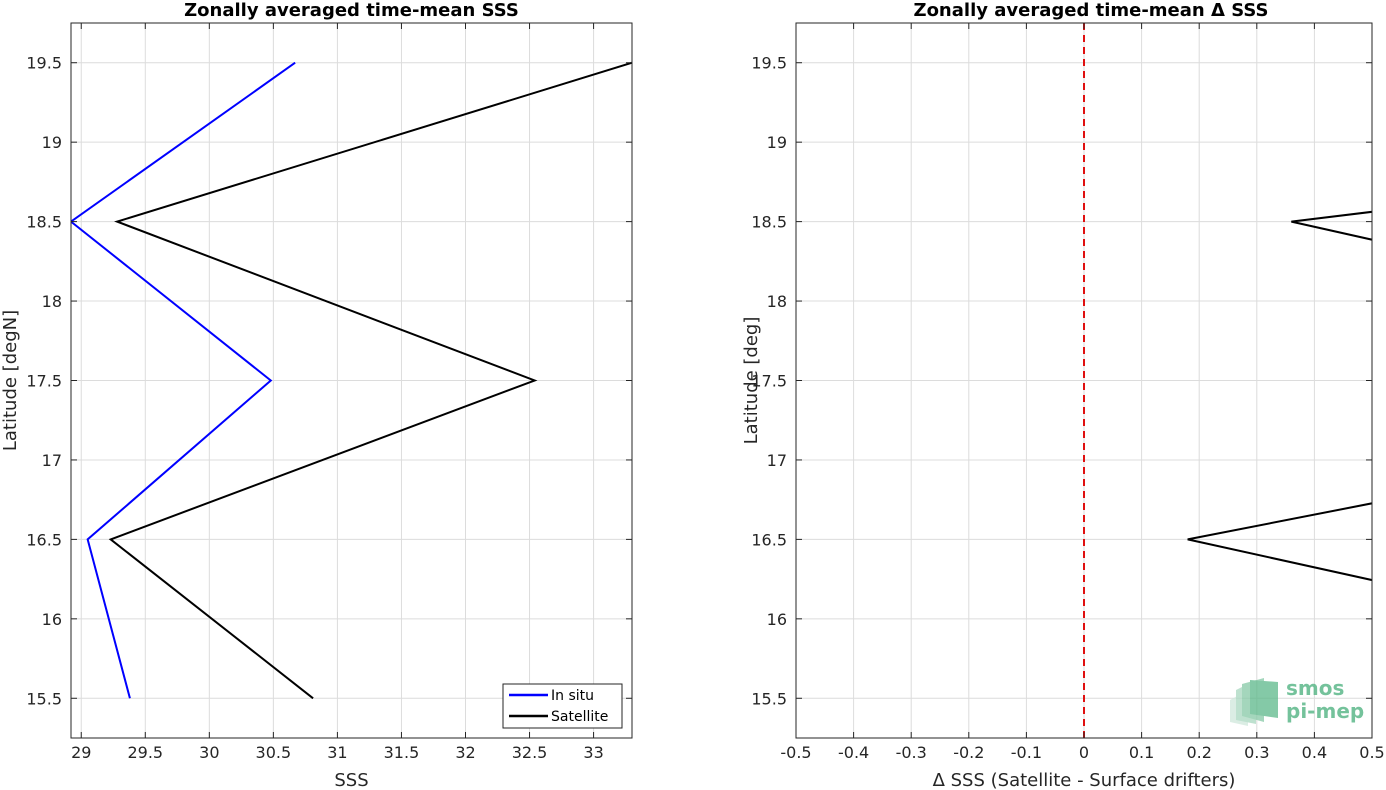 The height and width of the screenshot is (790, 1386). Describe the element at coordinates (274, 752) in the screenshot. I see `left-x-tick-label: 30.5` at that location.